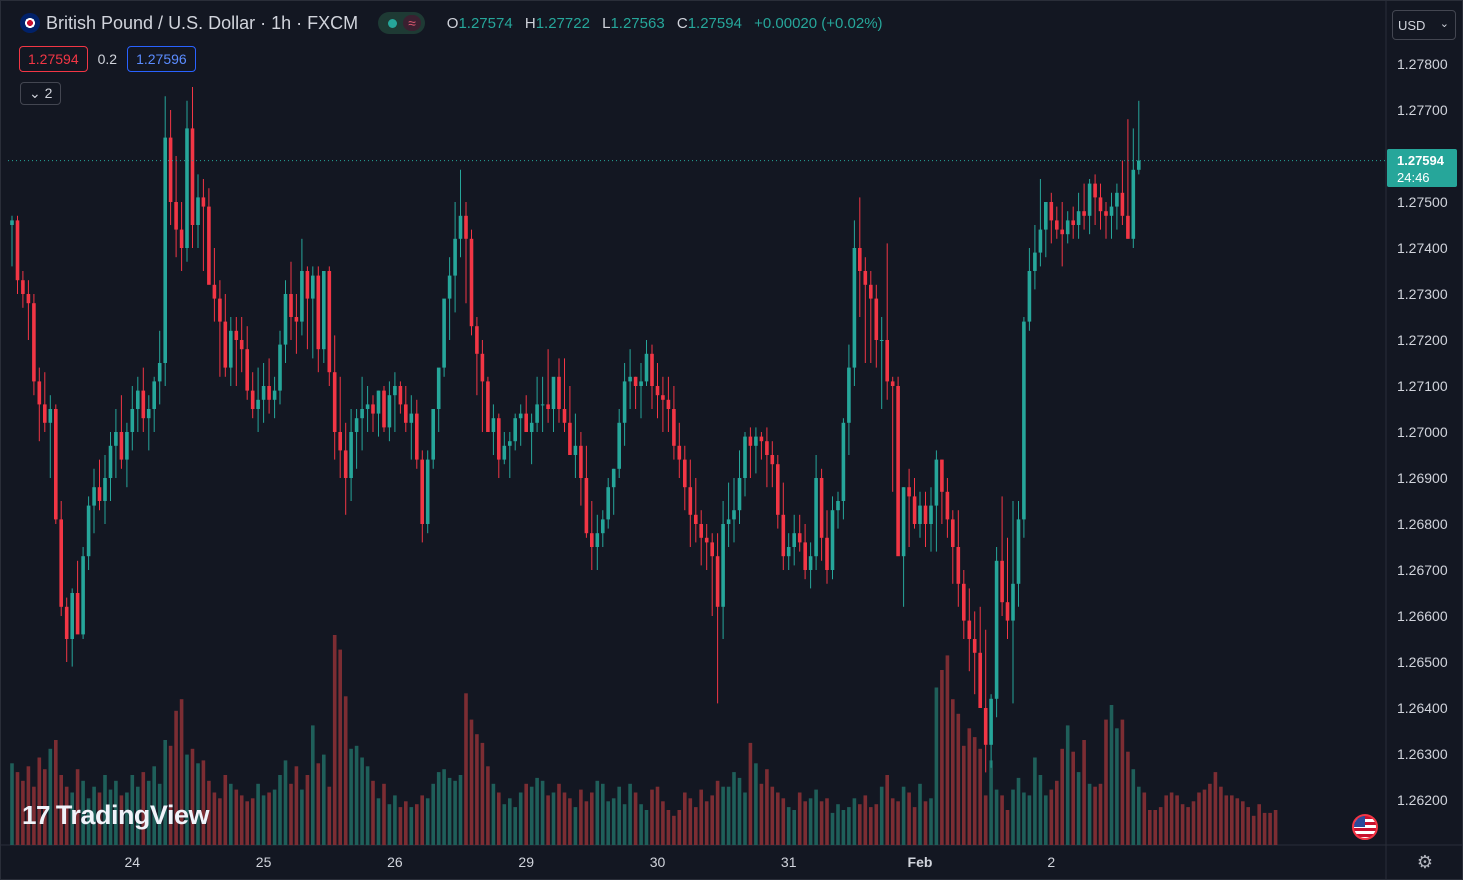 This screenshot has height=880, width=1463. I want to click on close-label: C, so click(682, 23).